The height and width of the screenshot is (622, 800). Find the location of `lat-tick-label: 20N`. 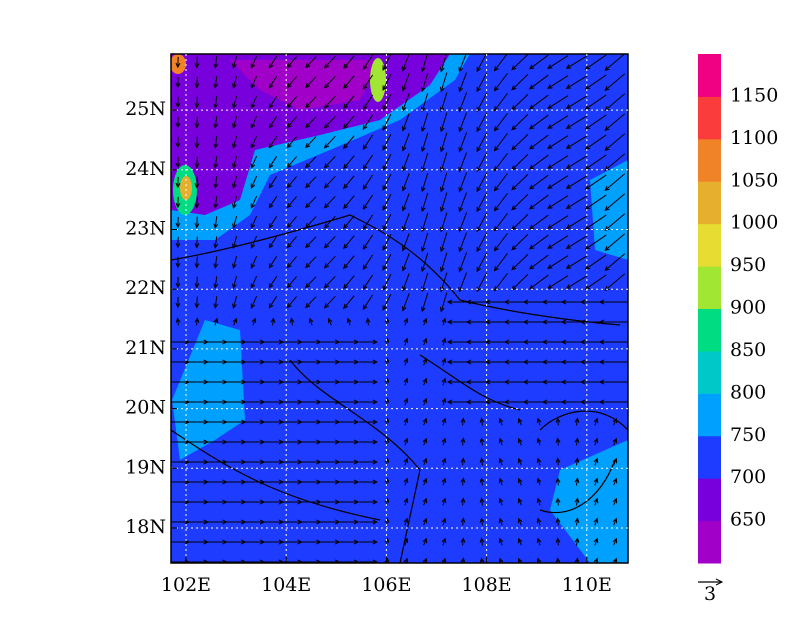

lat-tick-label: 20N is located at coordinates (145, 408).